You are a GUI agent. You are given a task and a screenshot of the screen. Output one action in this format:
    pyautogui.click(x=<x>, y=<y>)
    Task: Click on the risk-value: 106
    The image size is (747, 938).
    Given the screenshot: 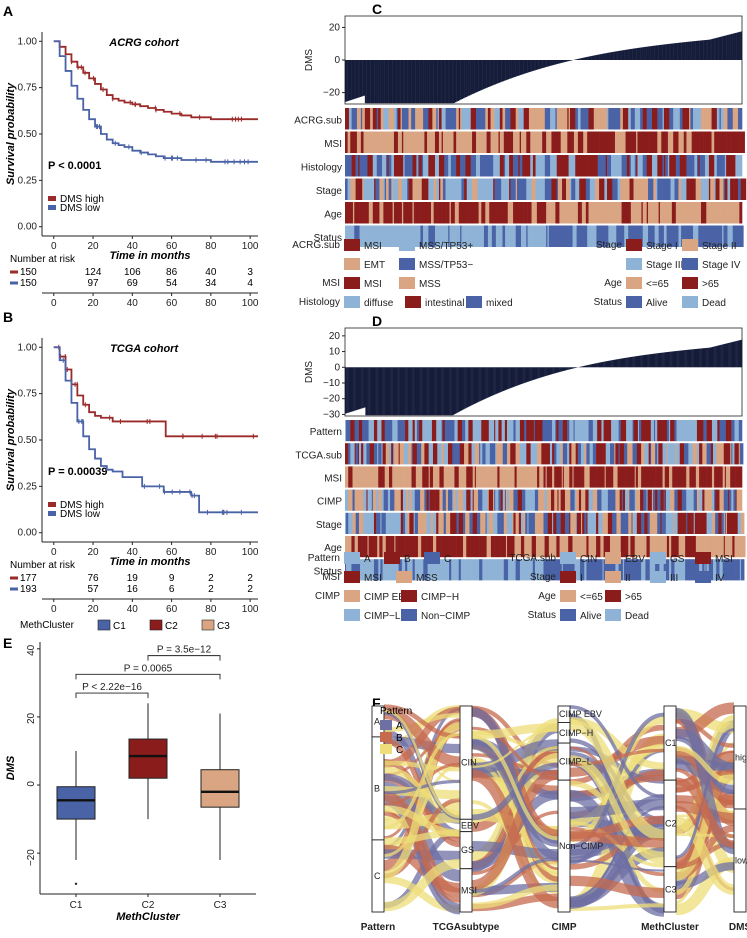 What is the action you would take?
    pyautogui.click(x=132, y=272)
    